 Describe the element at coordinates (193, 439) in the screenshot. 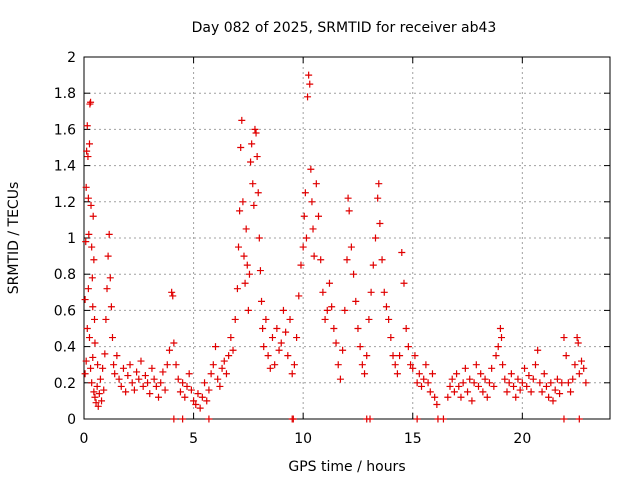

I see `x-tick-label: 5` at that location.